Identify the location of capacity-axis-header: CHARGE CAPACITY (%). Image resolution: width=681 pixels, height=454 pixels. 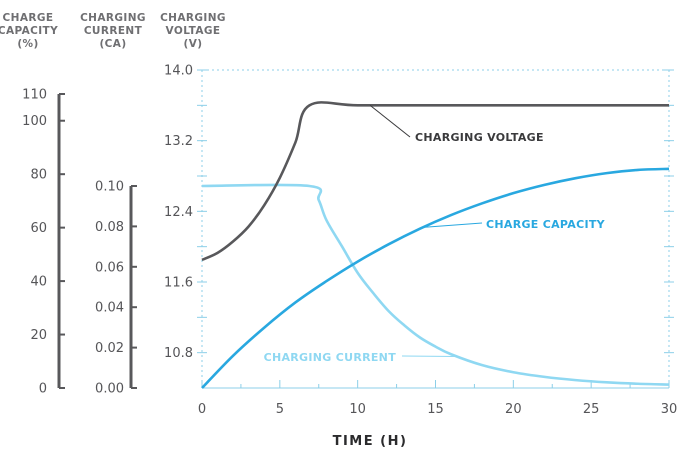
(29, 31).